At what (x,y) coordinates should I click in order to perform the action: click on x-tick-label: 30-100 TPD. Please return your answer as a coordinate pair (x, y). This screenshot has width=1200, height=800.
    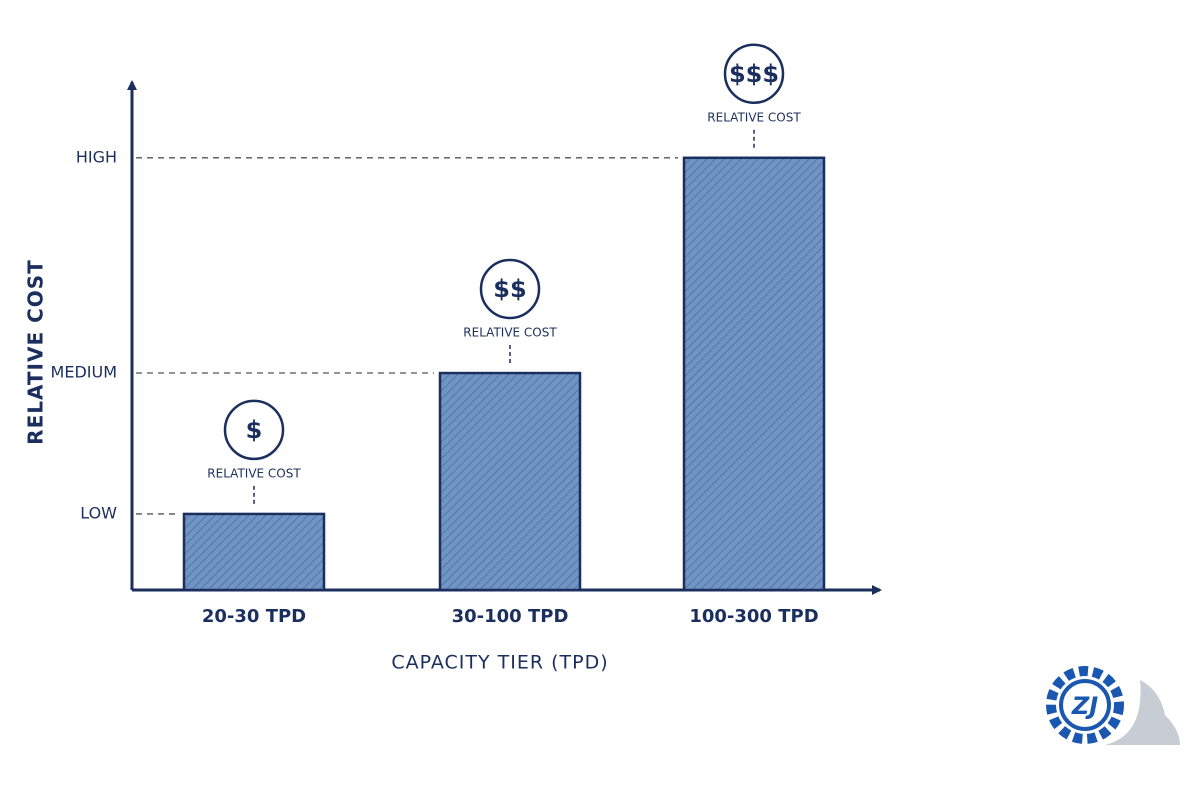
    Looking at the image, I should click on (510, 616).